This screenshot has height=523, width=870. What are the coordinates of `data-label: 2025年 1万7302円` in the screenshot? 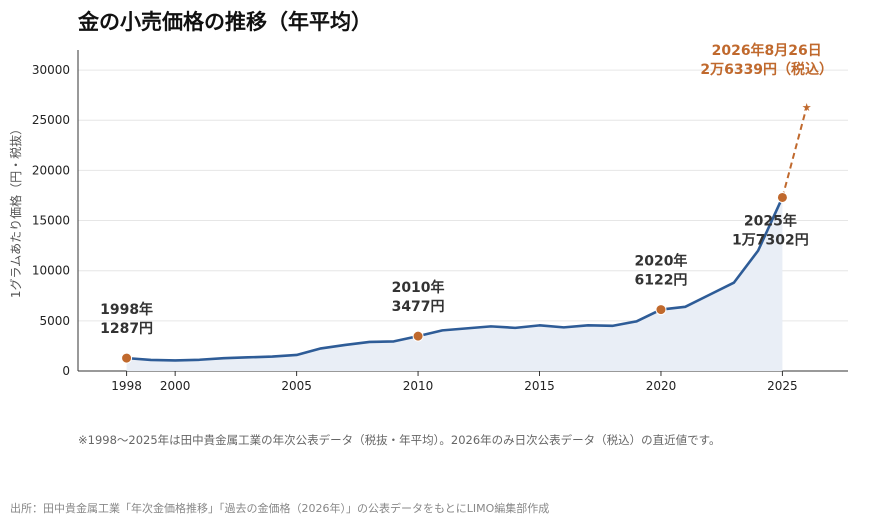 It's located at (770, 230).